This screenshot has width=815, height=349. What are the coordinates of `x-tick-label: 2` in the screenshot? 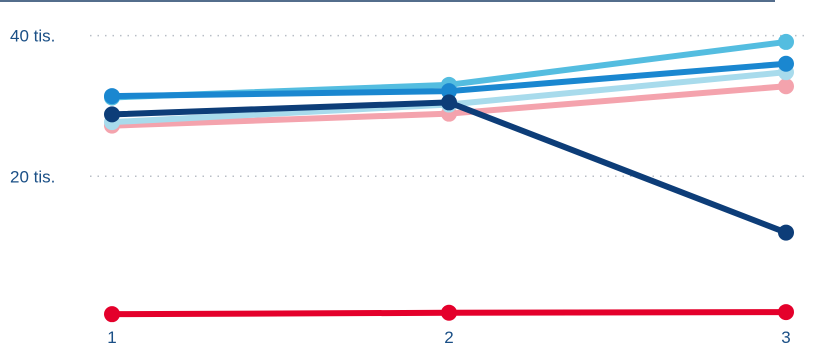 It's located at (448, 337).